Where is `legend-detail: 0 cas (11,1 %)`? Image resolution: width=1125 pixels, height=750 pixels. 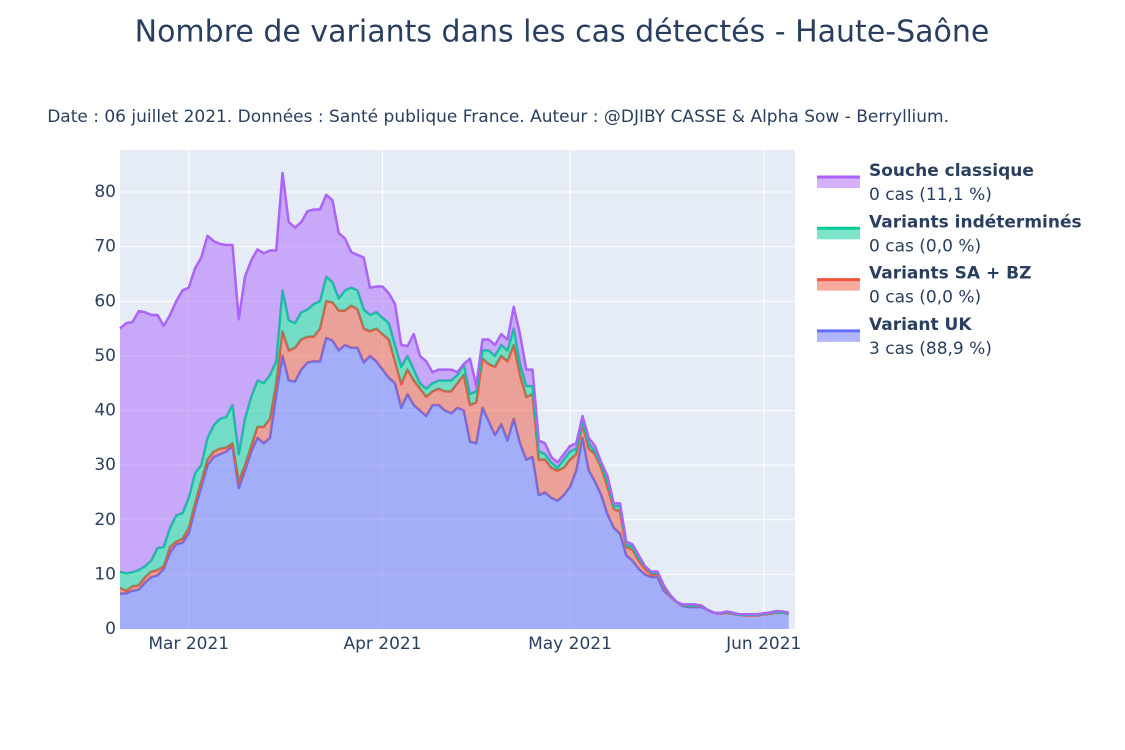 legend-detail: 0 cas (11,1 %) is located at coordinates (930, 195).